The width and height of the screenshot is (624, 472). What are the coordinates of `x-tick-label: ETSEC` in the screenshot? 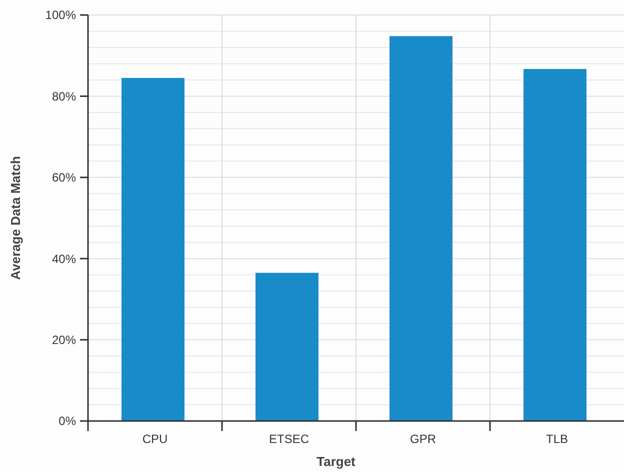 It's located at (289, 439).